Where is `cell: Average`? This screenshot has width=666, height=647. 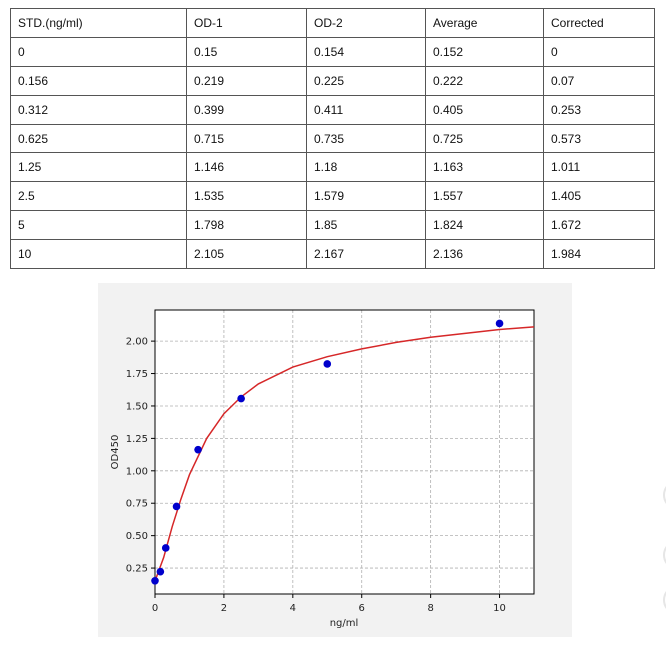
cell: Average is located at coordinates (484, 23).